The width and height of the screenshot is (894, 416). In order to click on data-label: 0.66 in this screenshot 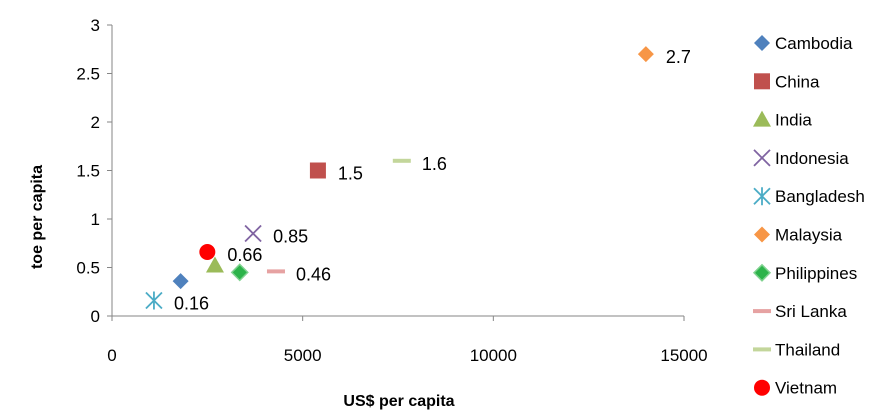, I will do `click(244, 255)`.